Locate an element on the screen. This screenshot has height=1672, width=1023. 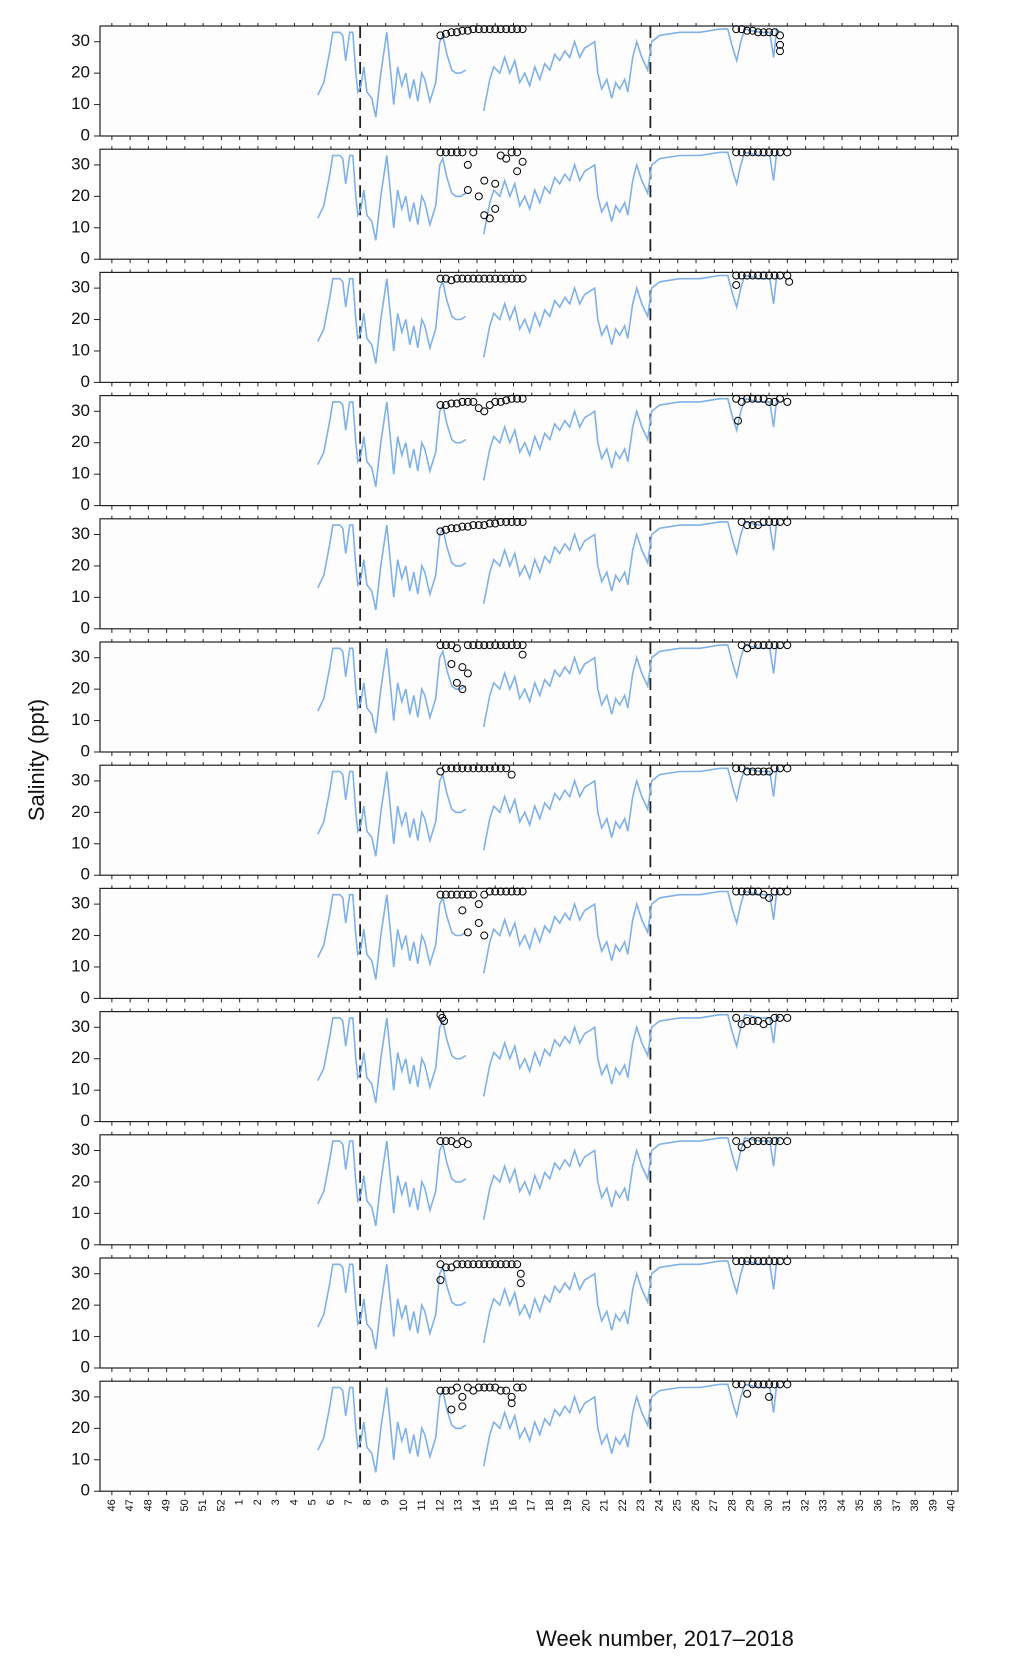
x-tick-label: 50 is located at coordinates (185, 1505).